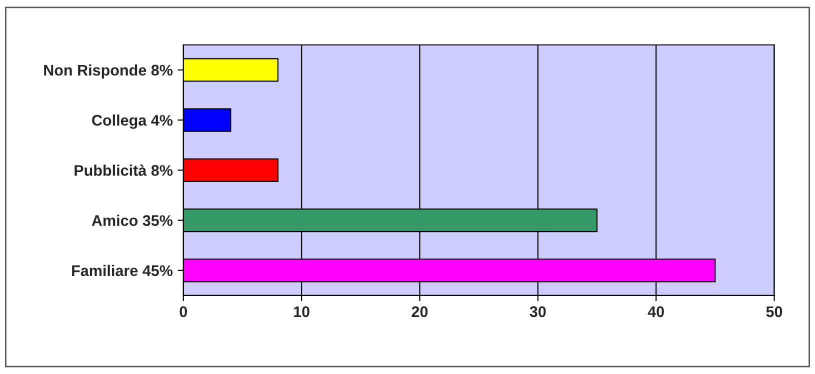 The image size is (815, 374). I want to click on x-tick-label: 0, so click(183, 312).